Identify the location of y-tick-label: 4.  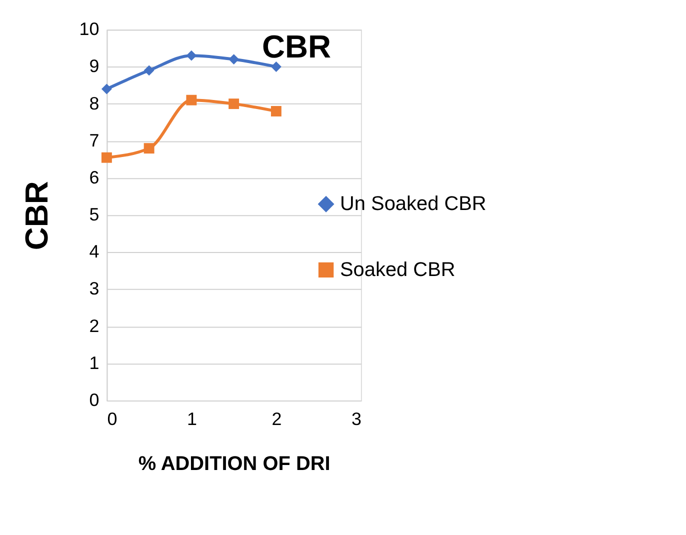
(94, 252).